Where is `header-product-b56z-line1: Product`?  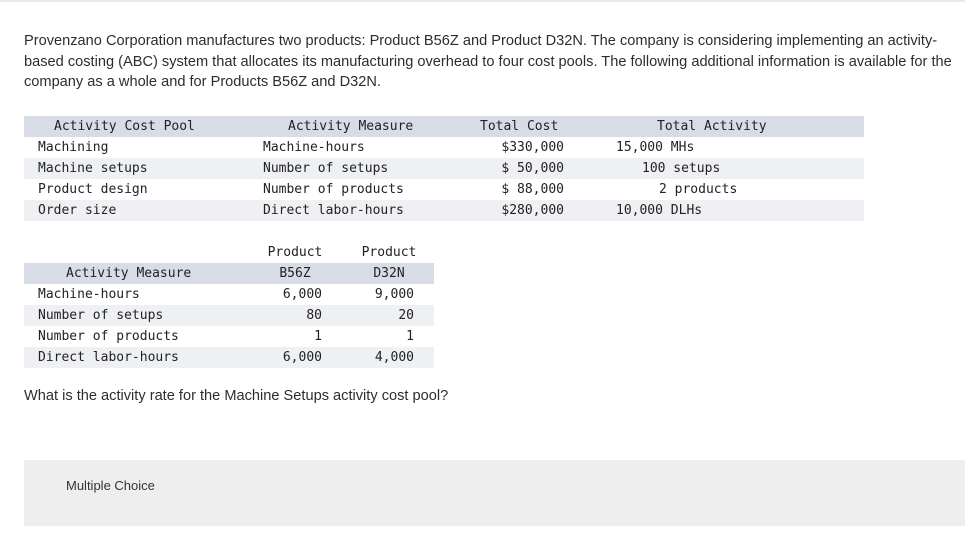
header-product-b56z-line1: Product is located at coordinates (295, 252).